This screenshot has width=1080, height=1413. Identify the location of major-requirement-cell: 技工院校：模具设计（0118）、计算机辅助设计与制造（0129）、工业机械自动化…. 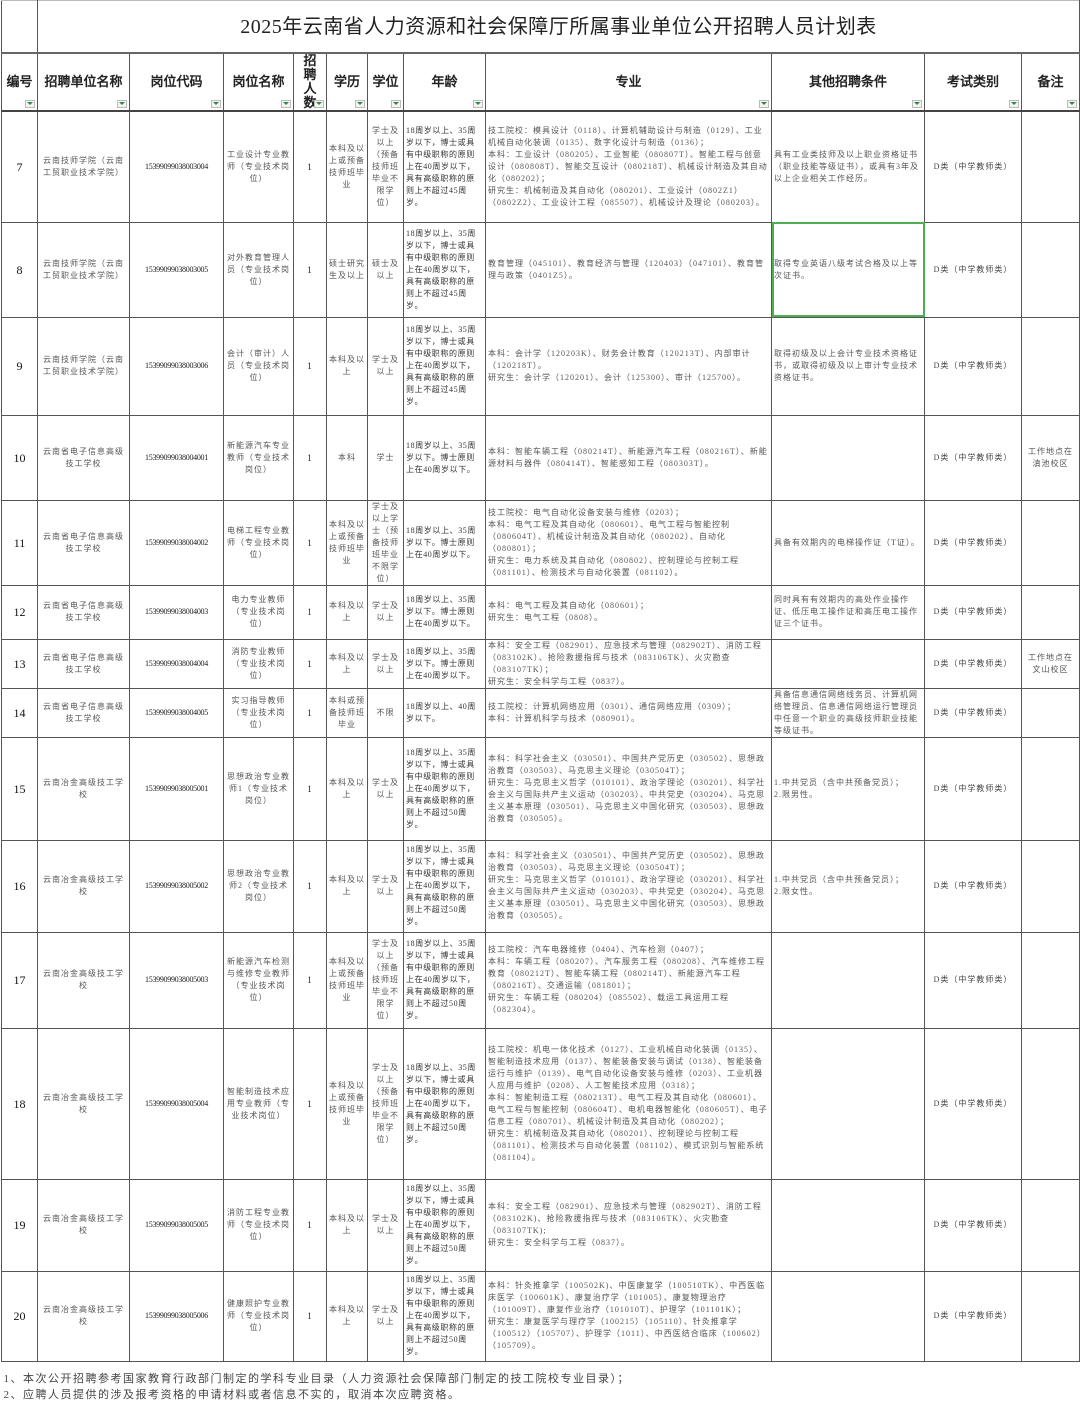
(628, 166).